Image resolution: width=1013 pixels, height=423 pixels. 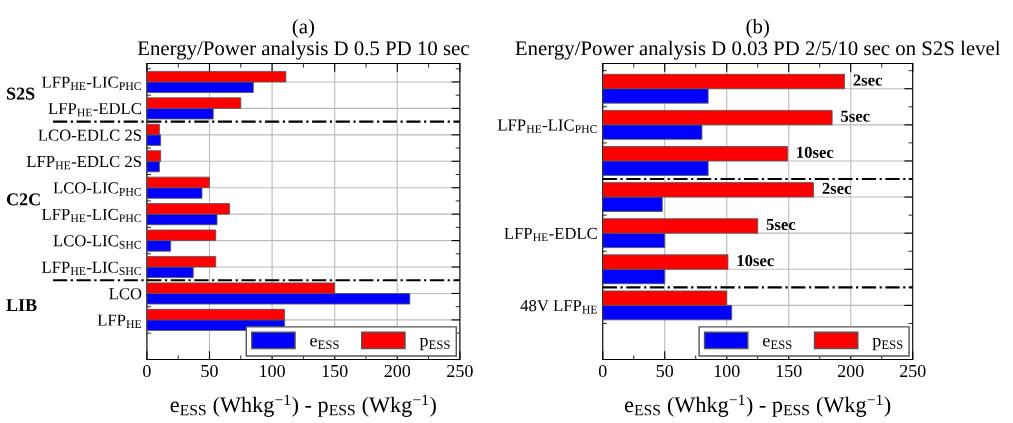 What do you see at coordinates (119, 321) in the screenshot?
I see `y-tick-label: LFP$_{HE}$` at bounding box center [119, 321].